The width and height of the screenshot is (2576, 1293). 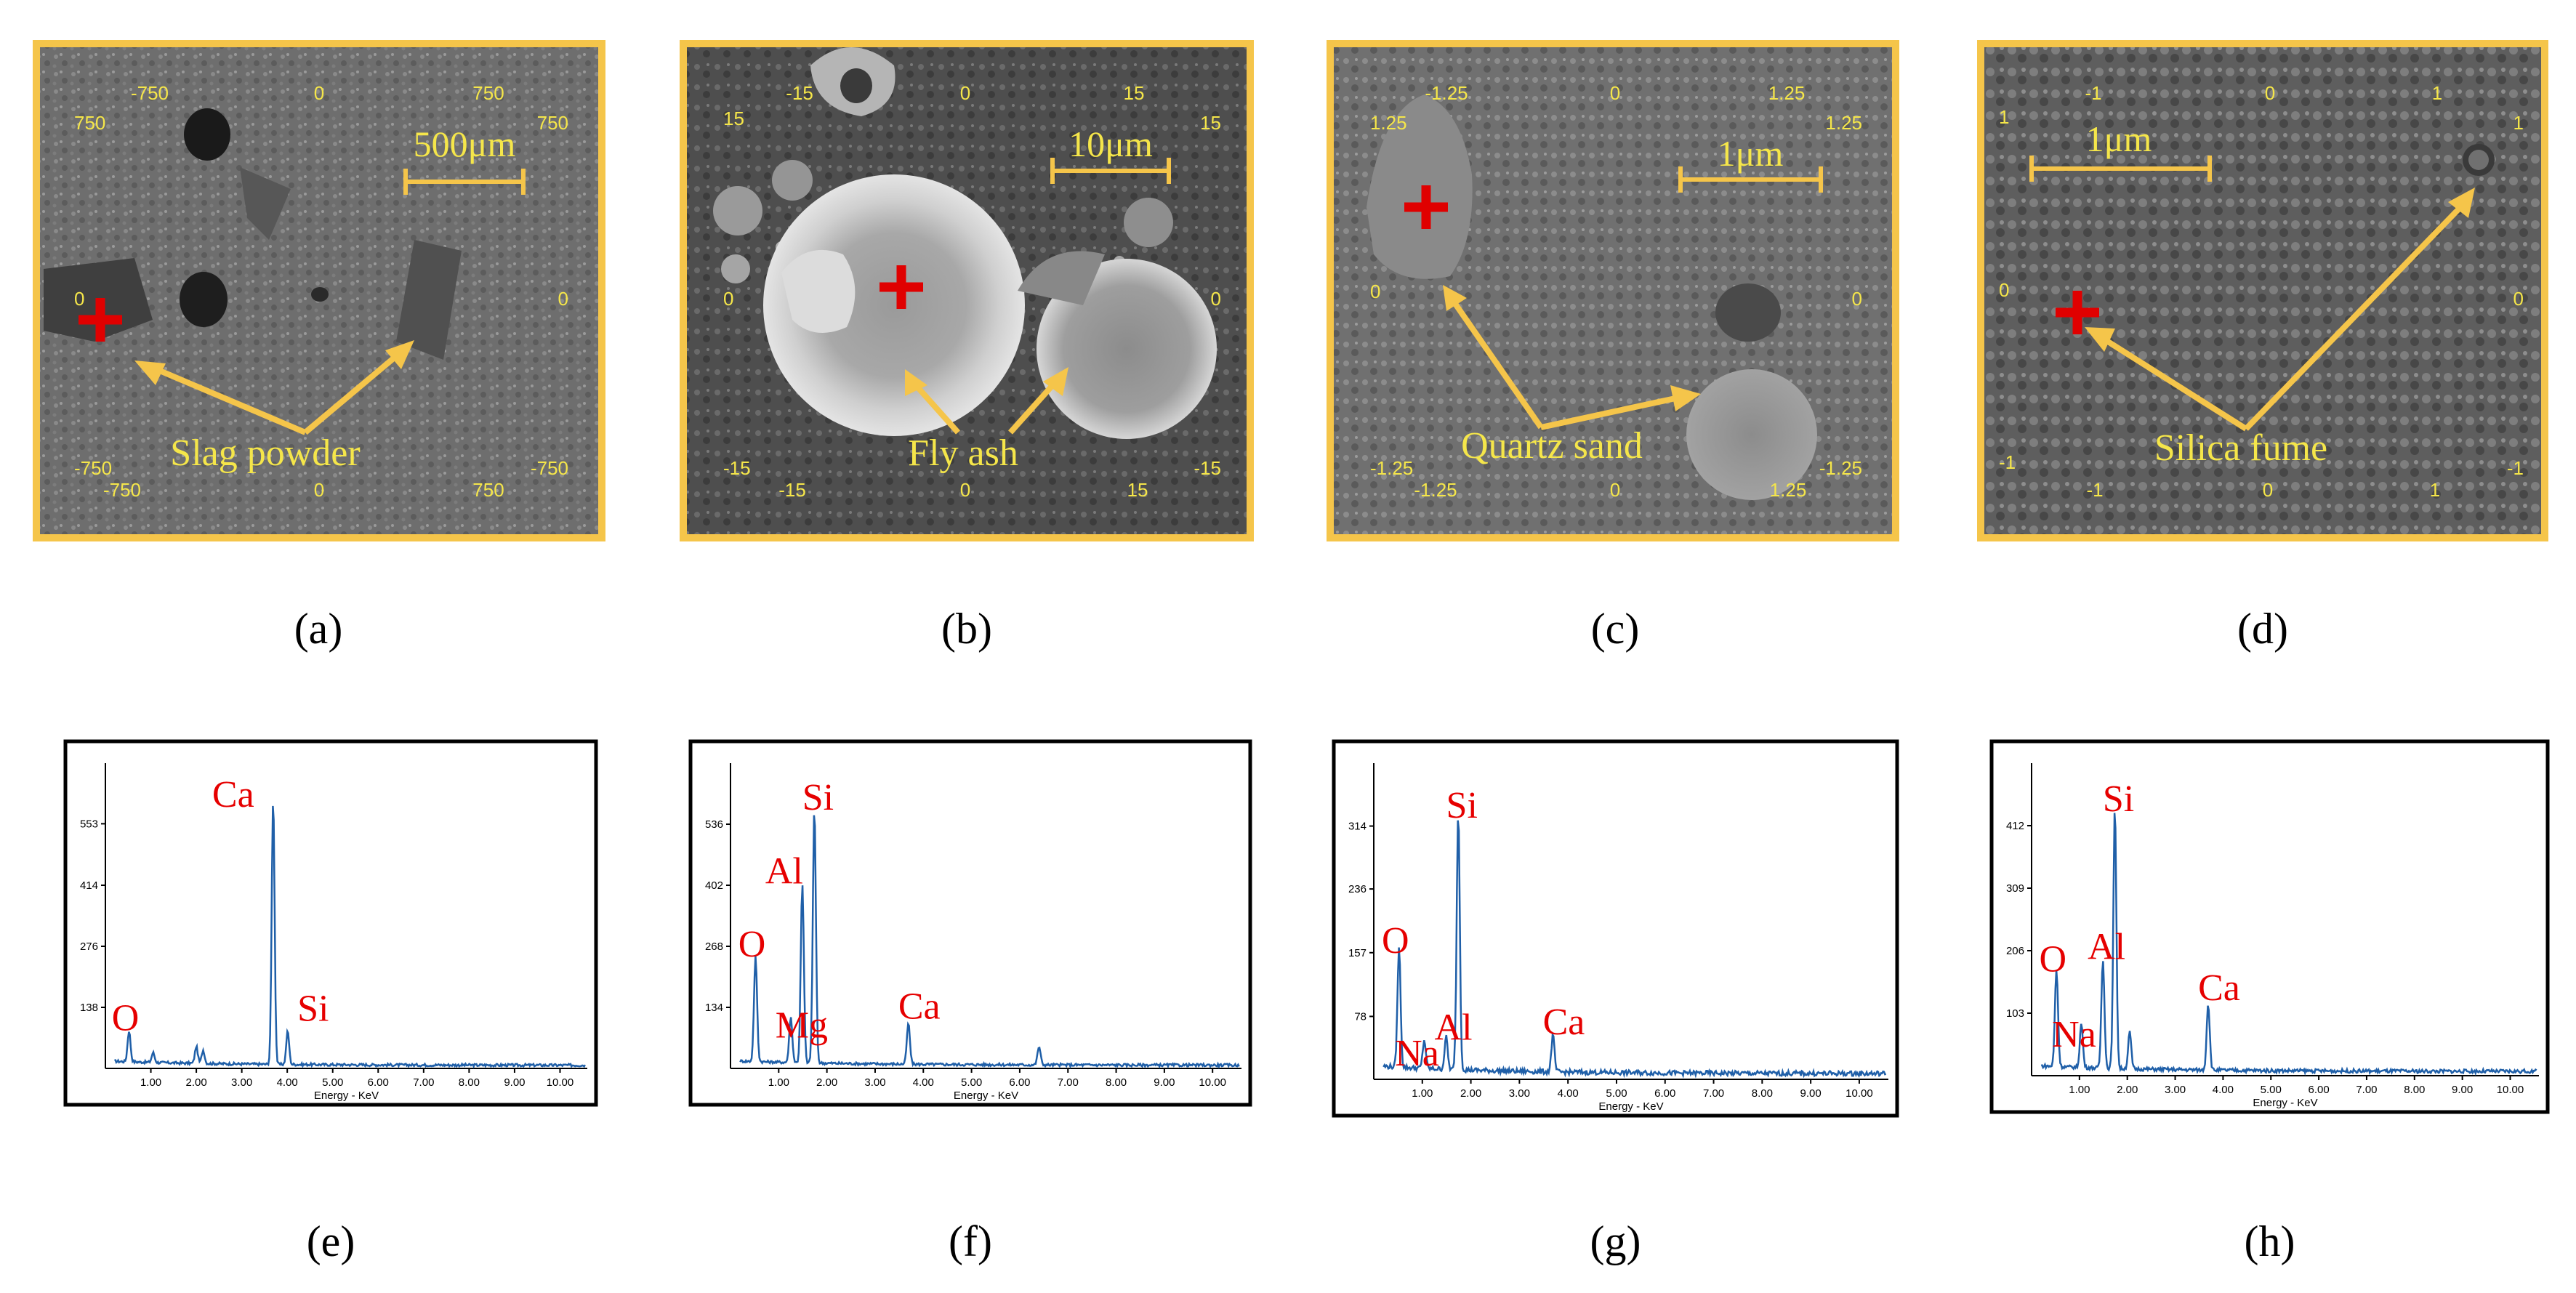 What do you see at coordinates (465, 144) in the screenshot?
I see `scale-bar-label: 500μm` at bounding box center [465, 144].